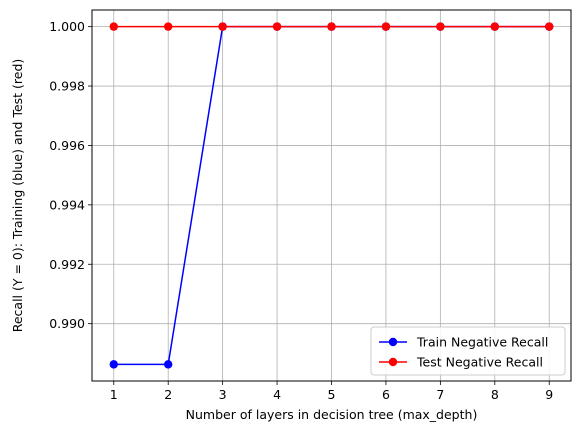 The image size is (585, 433). Describe the element at coordinates (67, 86) in the screenshot. I see `y-tick-label: 0.998` at that location.